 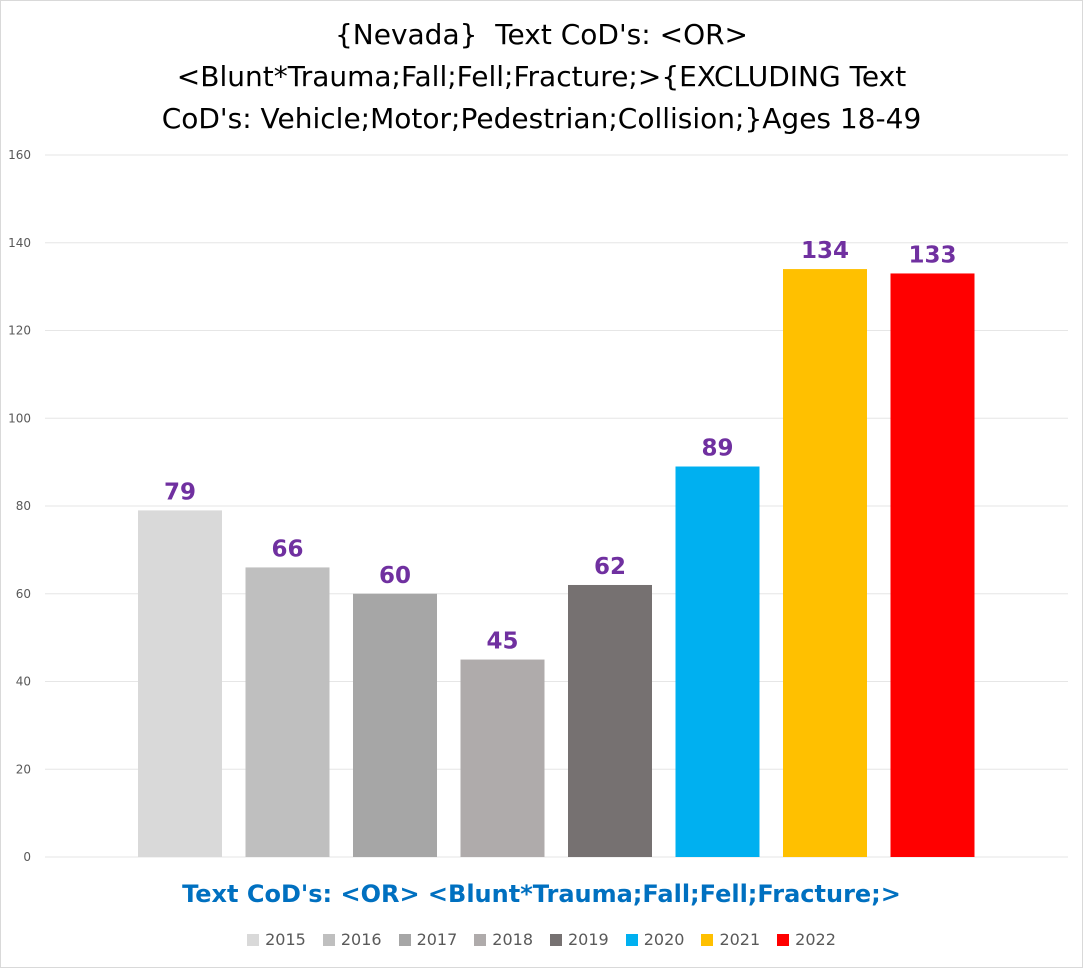 I want to click on data-label-2016: 66, so click(x=287, y=549).